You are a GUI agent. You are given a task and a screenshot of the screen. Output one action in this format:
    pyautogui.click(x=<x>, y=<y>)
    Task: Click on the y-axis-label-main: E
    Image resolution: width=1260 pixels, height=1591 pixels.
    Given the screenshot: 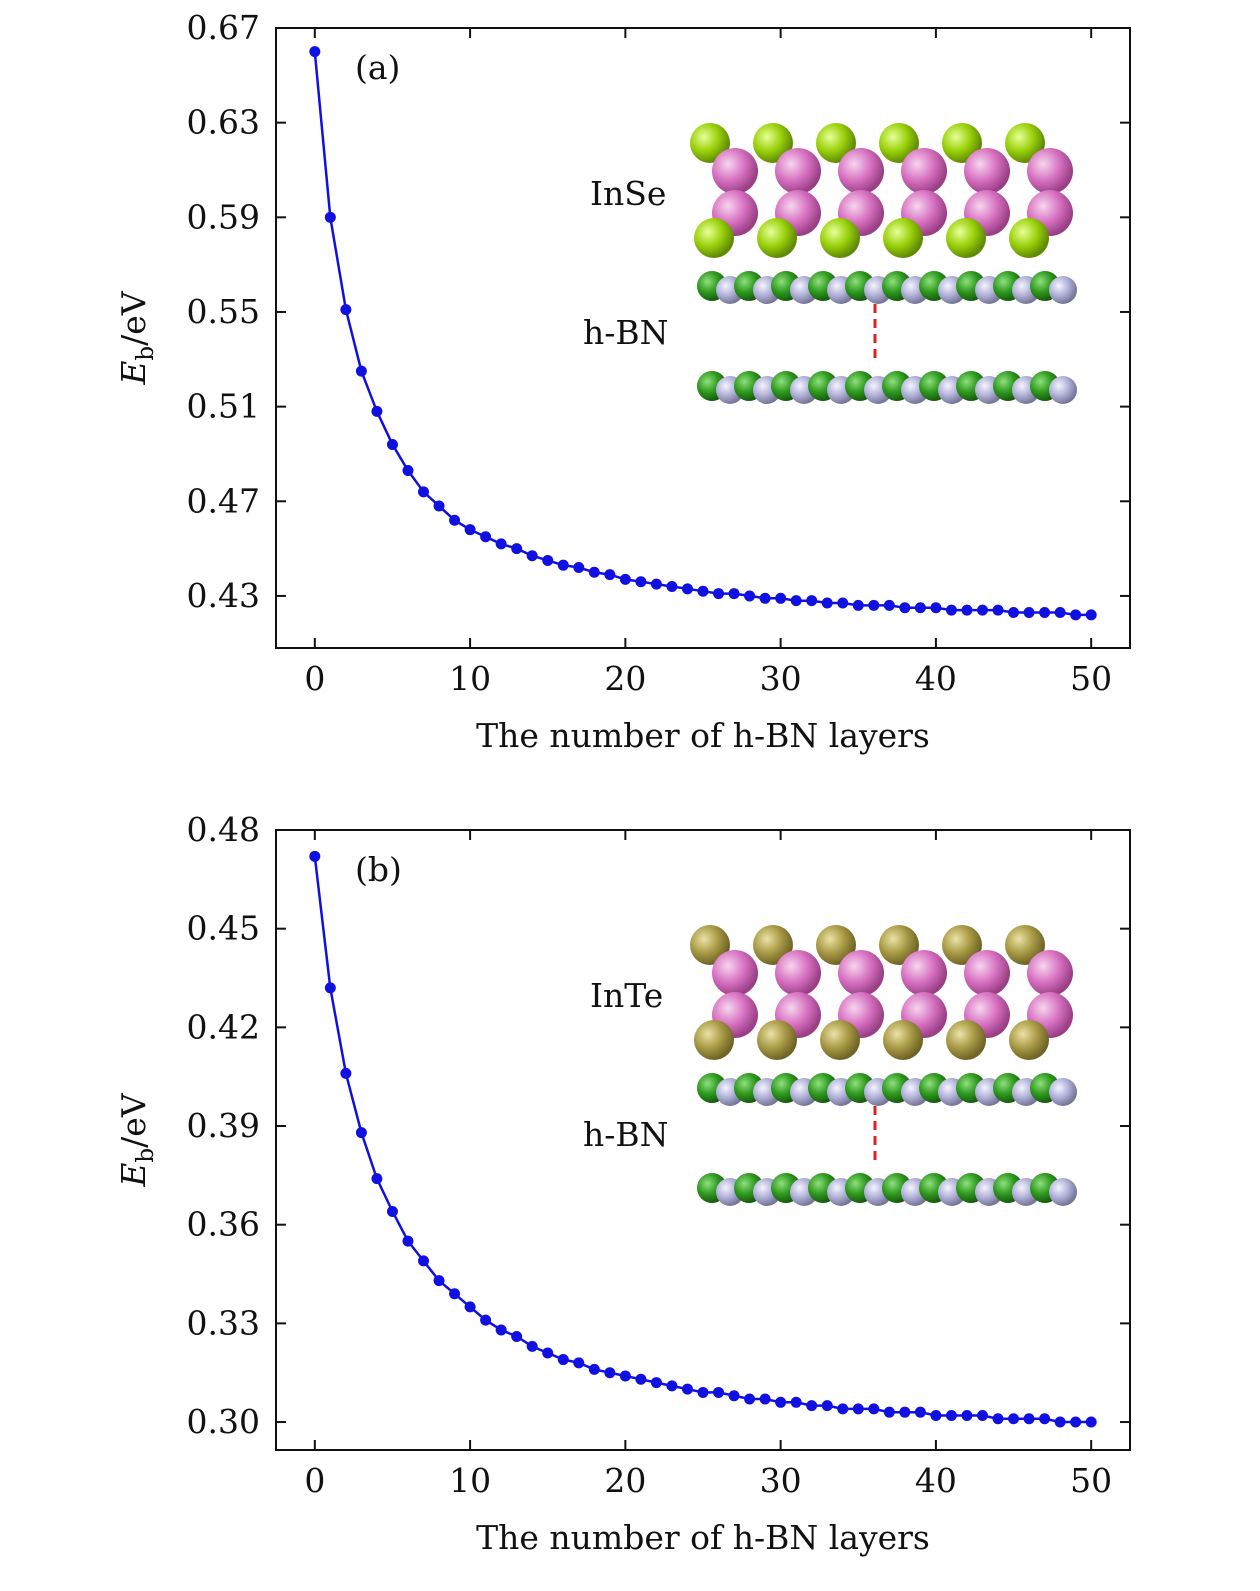 What is the action you would take?
    pyautogui.click(x=133, y=373)
    